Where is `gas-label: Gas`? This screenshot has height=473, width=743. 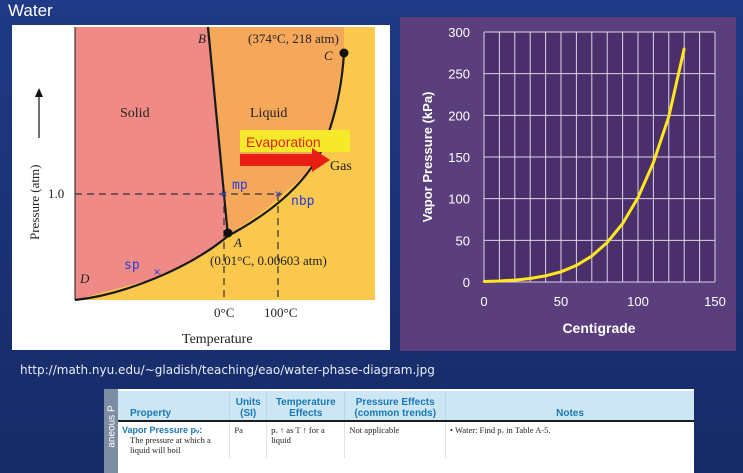 gas-label: Gas is located at coordinates (341, 166).